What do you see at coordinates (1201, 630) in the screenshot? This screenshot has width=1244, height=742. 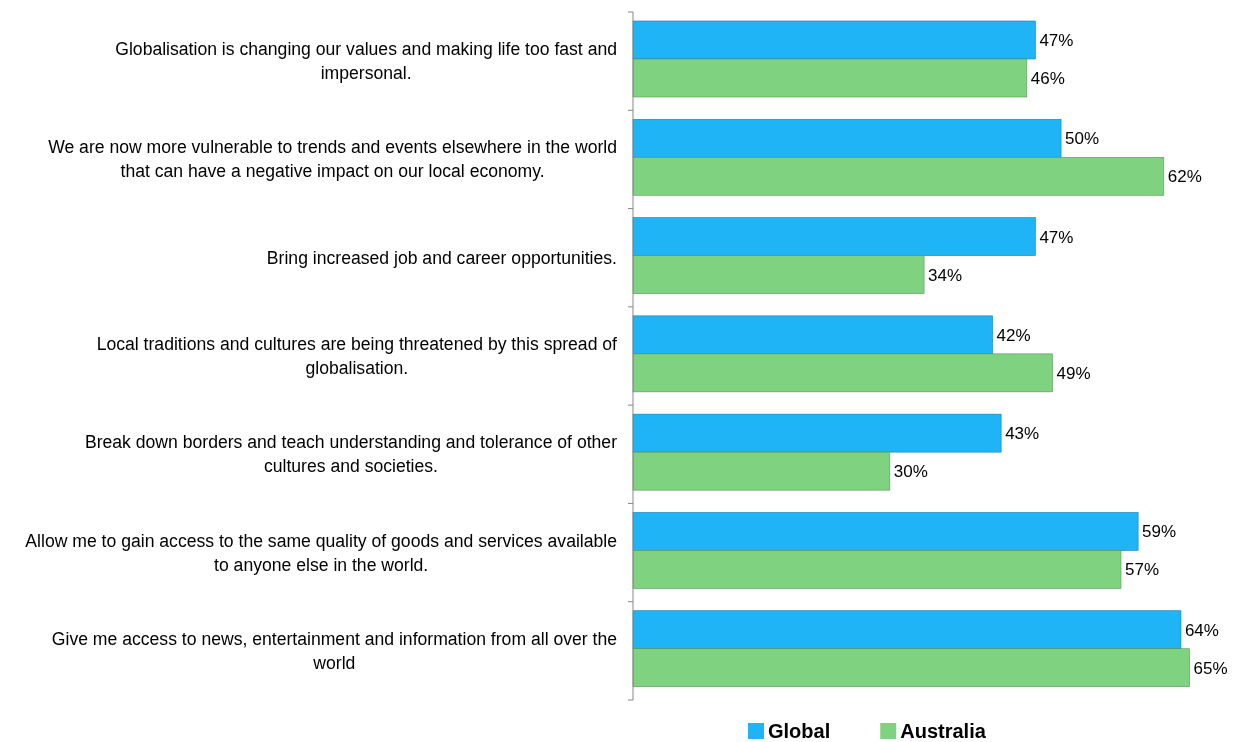 I see `data-label: 64%` at bounding box center [1201, 630].